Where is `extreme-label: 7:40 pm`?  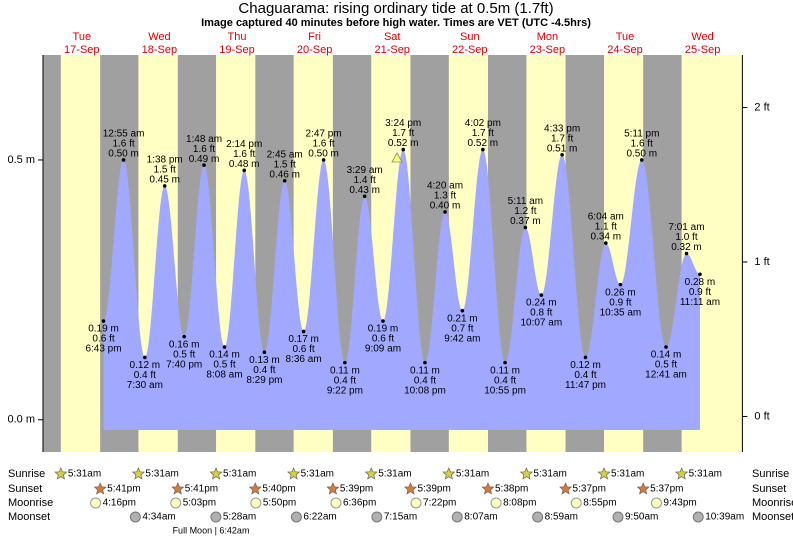 extreme-label: 7:40 pm is located at coordinates (184, 364).